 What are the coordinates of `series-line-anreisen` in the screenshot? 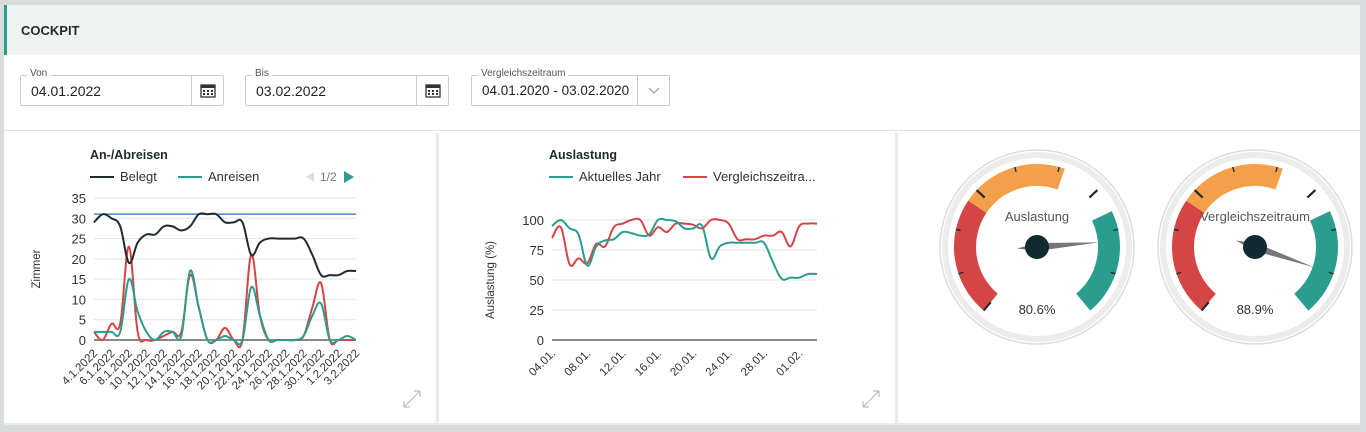 It's located at (225, 307).